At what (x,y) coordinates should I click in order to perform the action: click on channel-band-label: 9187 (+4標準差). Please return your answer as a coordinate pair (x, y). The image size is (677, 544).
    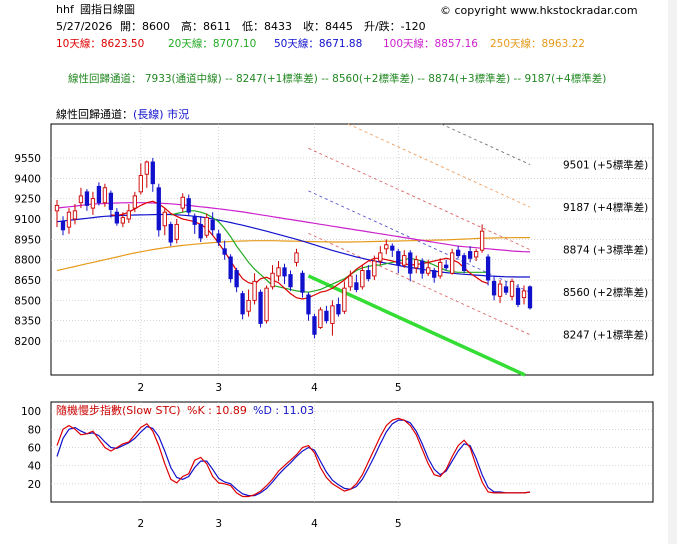
    Looking at the image, I should click on (605, 207).